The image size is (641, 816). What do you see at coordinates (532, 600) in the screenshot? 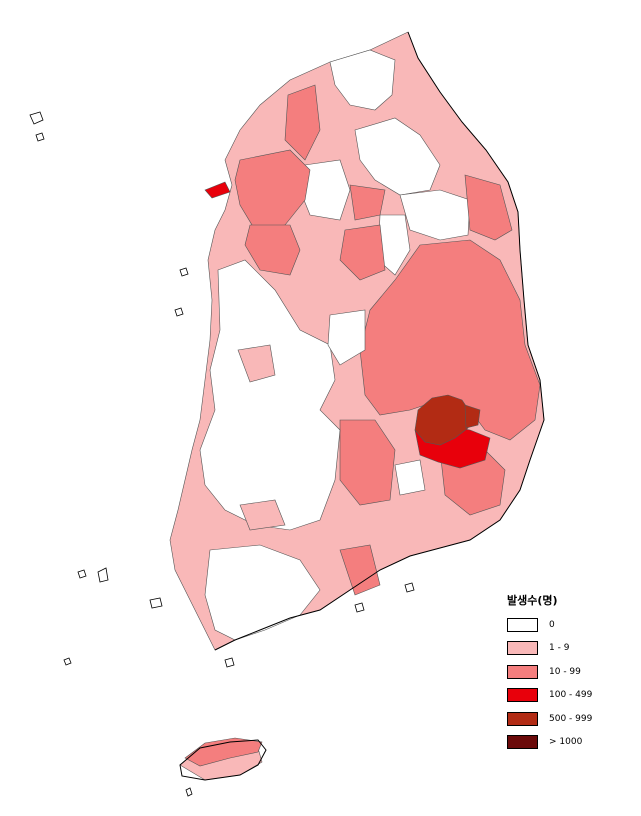
I see `legend-title: 발생수(명)` at bounding box center [532, 600].